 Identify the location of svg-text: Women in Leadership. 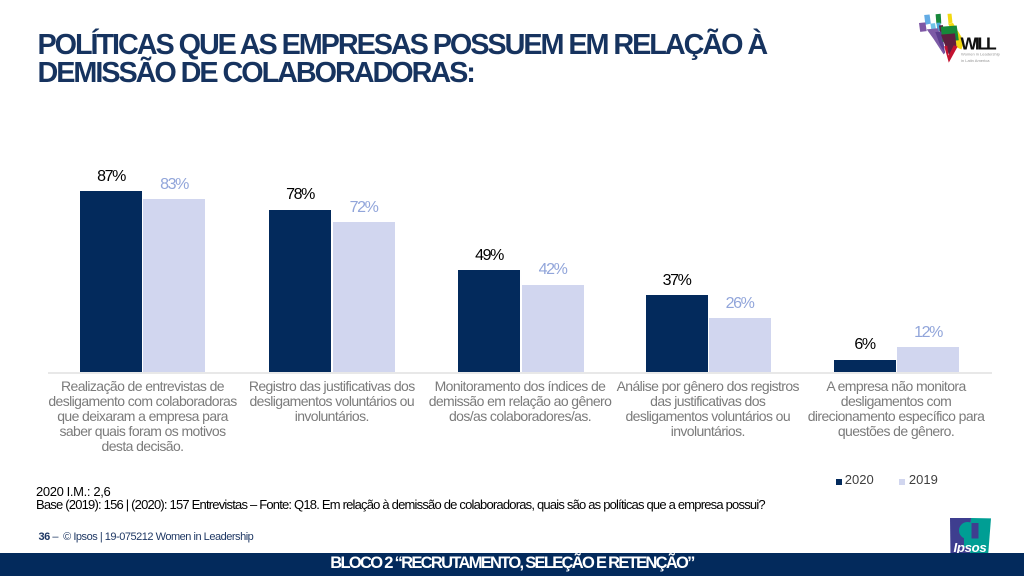
(981, 54).